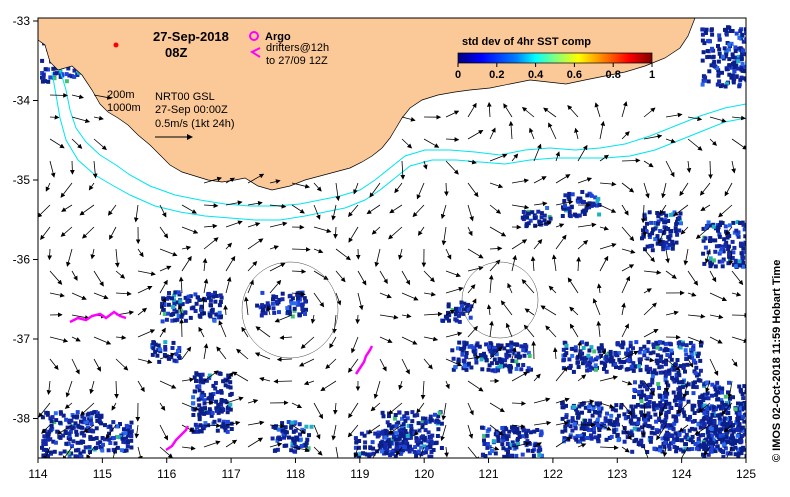 The width and height of the screenshot is (790, 497). Describe the element at coordinates (194, 124) in the screenshot. I see `scale-label: 0.5m/s (1kt 24h)` at that location.